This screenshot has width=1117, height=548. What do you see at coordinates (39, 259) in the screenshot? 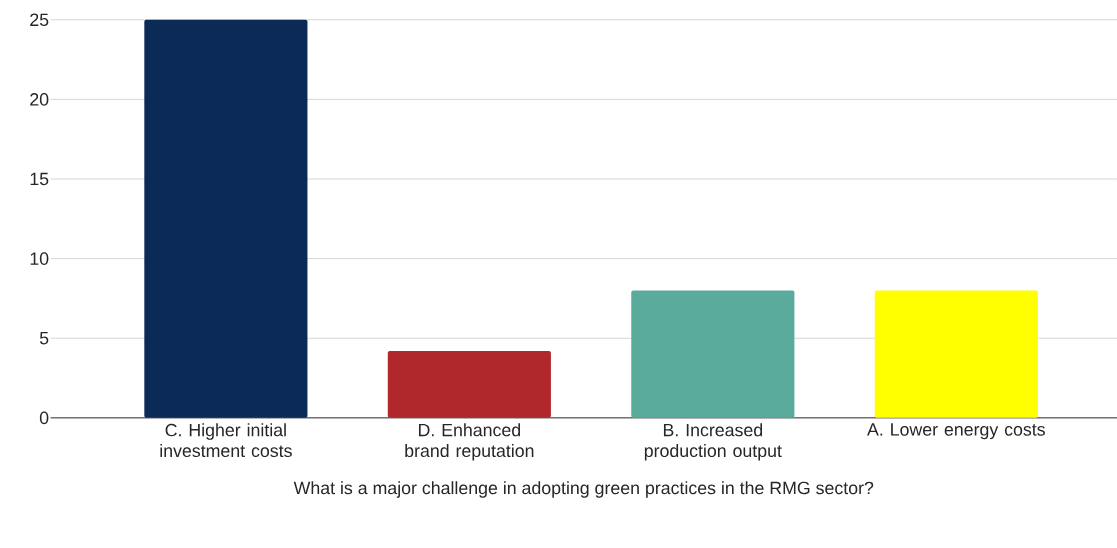
I see `y-tick-label: 10` at bounding box center [39, 259].